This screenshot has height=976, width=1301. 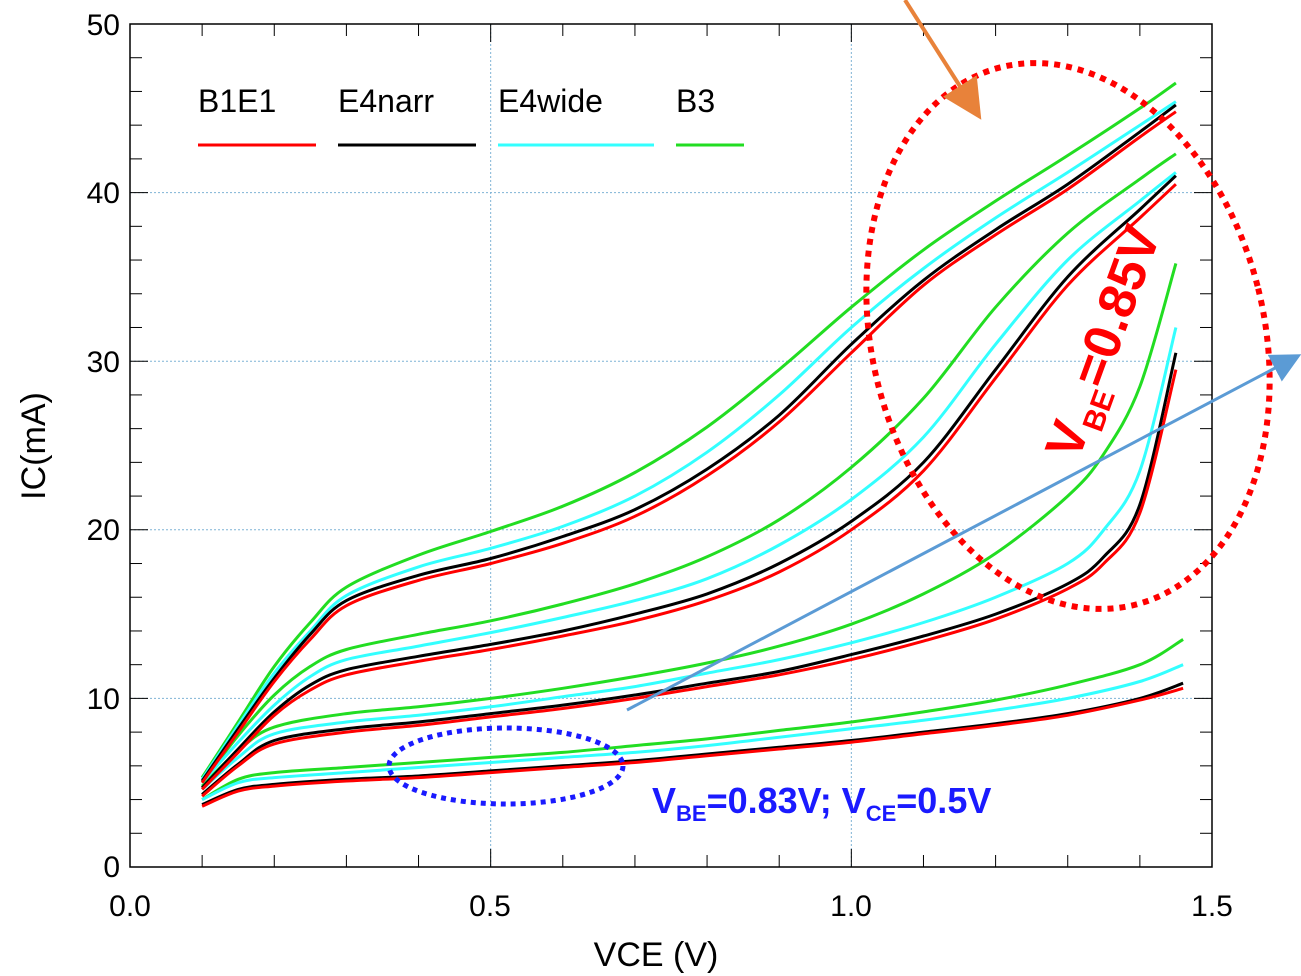 What do you see at coordinates (386, 101) in the screenshot?
I see `legend-label-e4narr: E4narr` at bounding box center [386, 101].